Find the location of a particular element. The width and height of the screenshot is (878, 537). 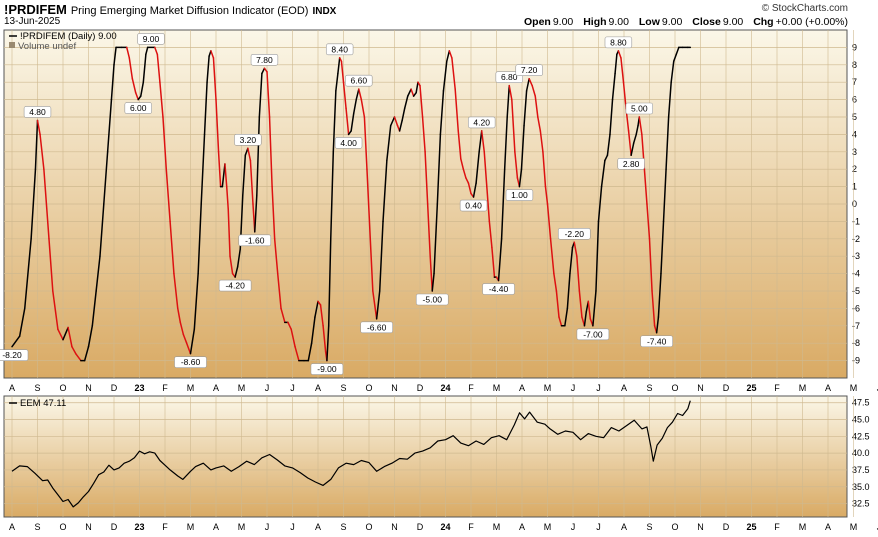

eem-month-label: O is located at coordinates (674, 527).